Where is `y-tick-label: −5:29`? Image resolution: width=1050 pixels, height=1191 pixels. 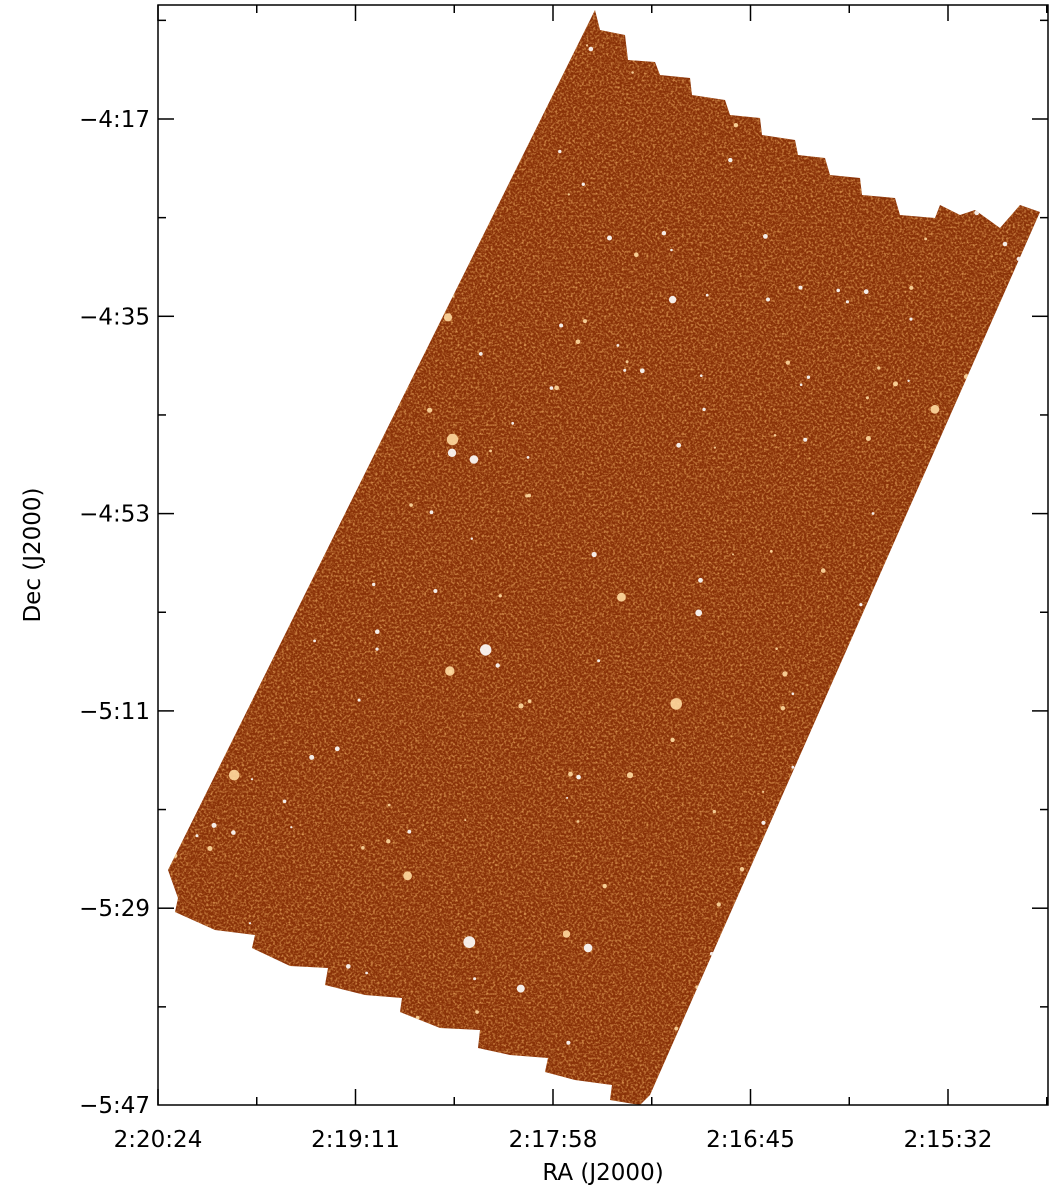 y-tick-label: −5:29 is located at coordinates (114, 909).